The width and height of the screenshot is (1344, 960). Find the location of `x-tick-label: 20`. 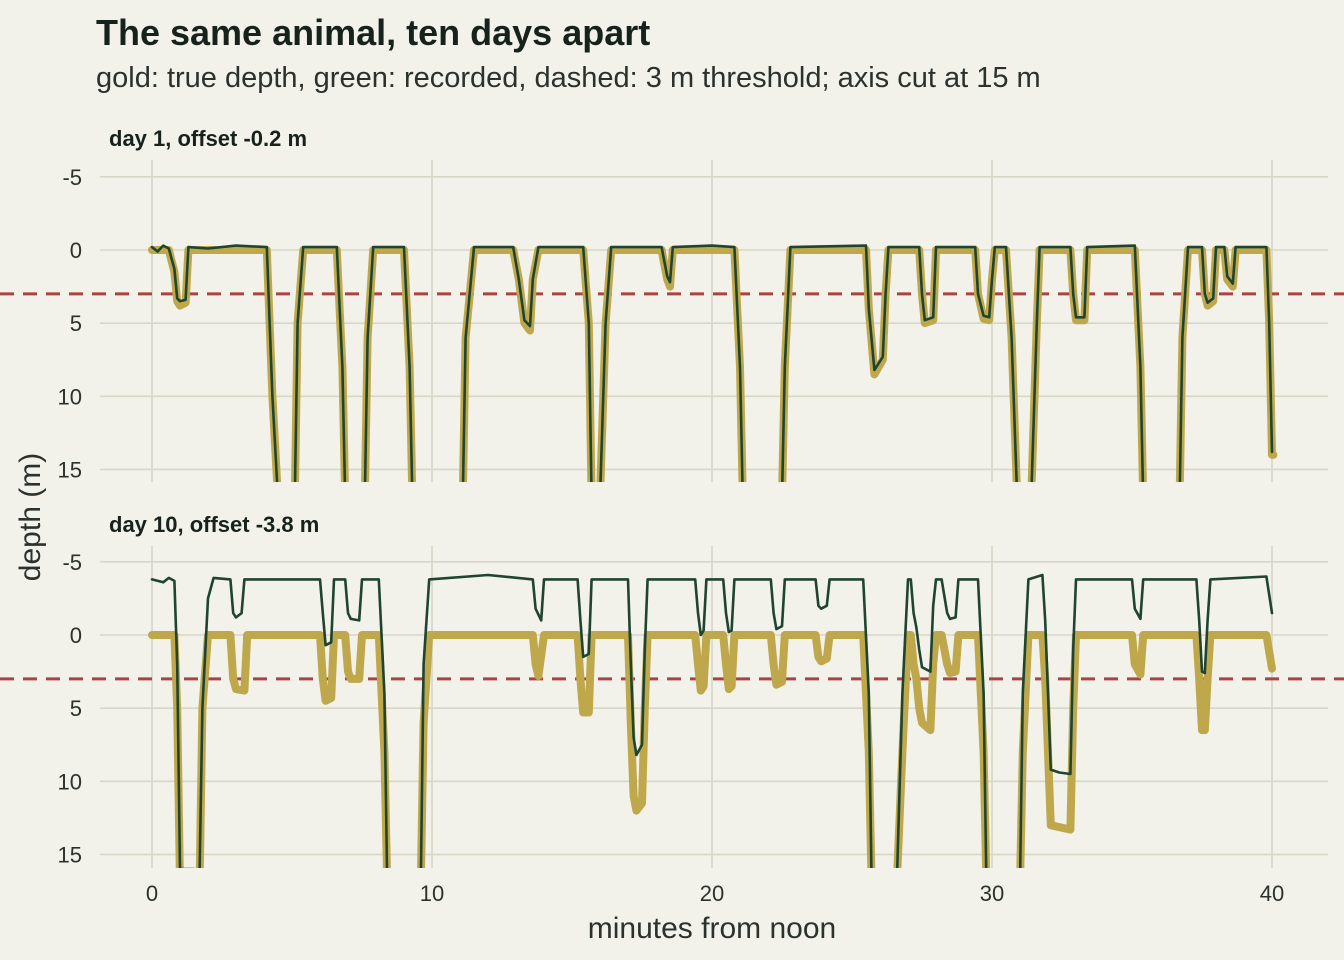

x-tick-label: 20 is located at coordinates (712, 893).